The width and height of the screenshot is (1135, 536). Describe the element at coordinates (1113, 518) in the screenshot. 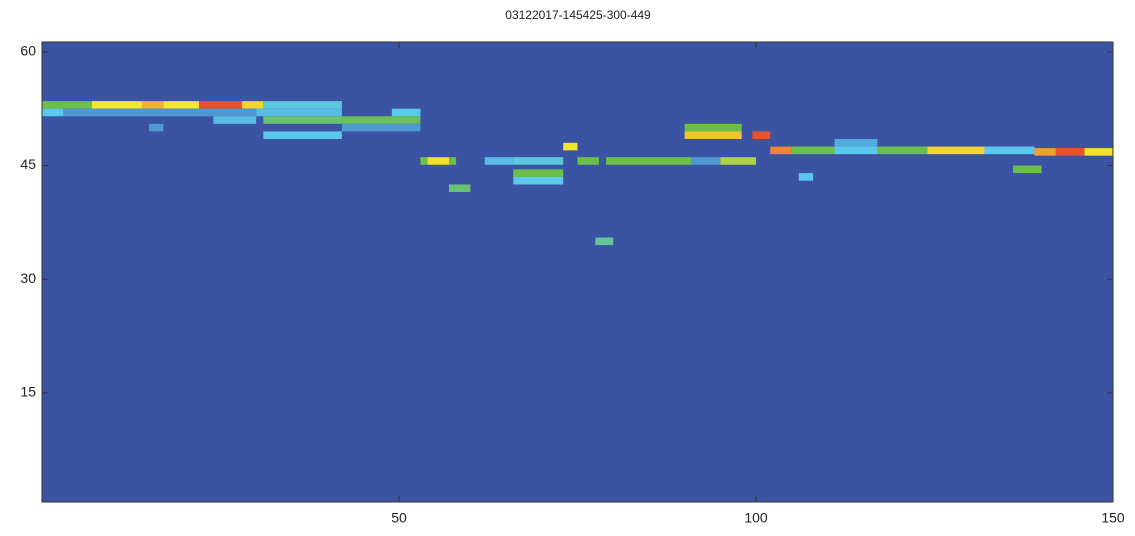

I see `x-tick-label: 150` at that location.